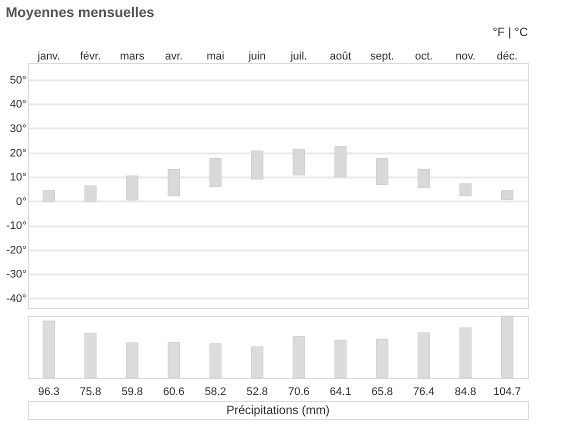 The width and height of the screenshot is (587, 441). What do you see at coordinates (507, 392) in the screenshot?
I see `data-label: 104.7` at bounding box center [507, 392].